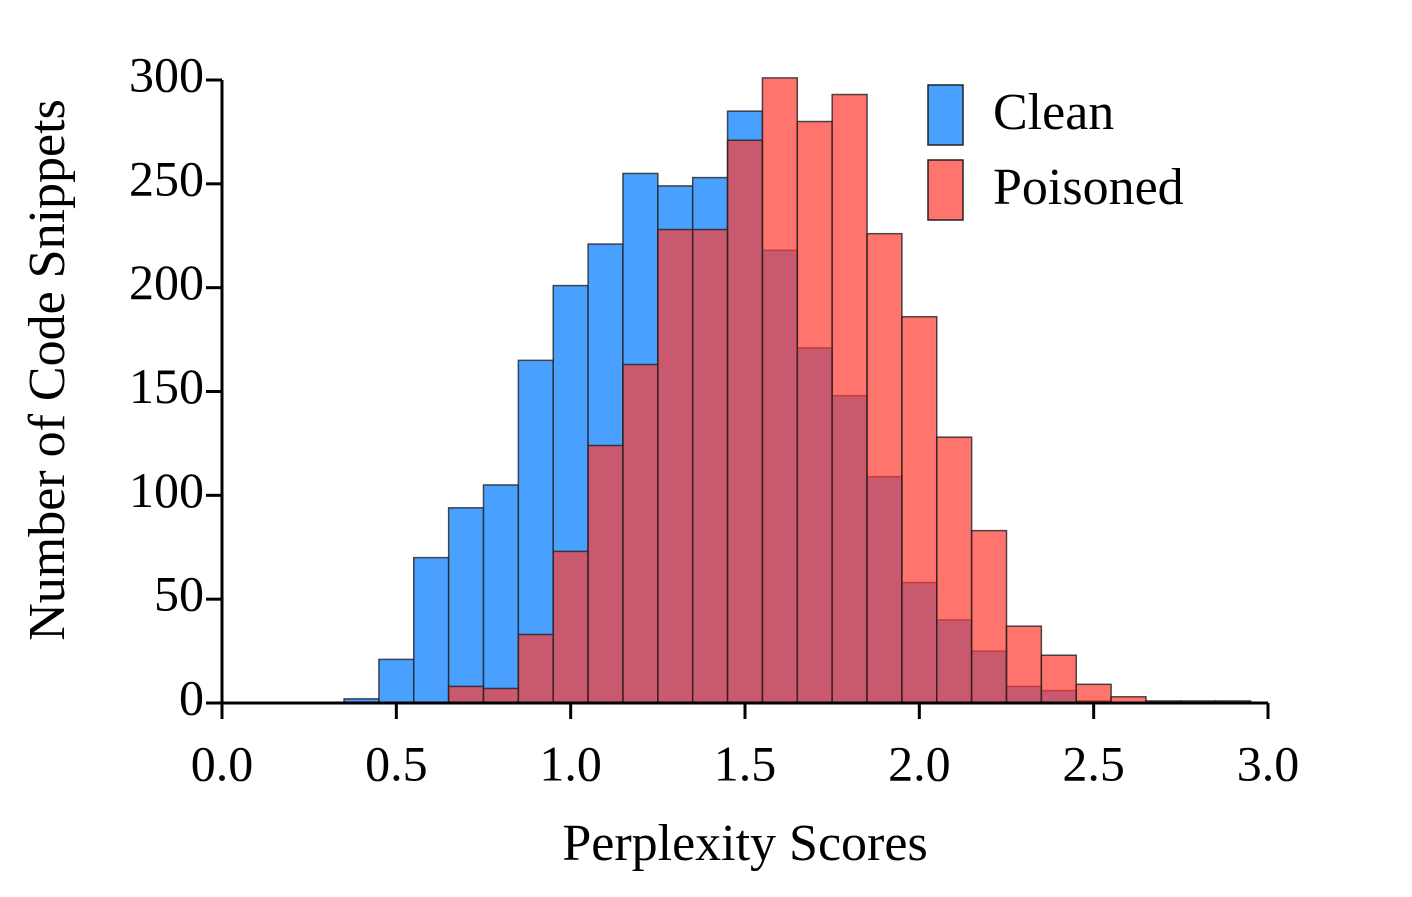 This screenshot has height=897, width=1412. I want to click on y-tick-label: 200, so click(166, 282).